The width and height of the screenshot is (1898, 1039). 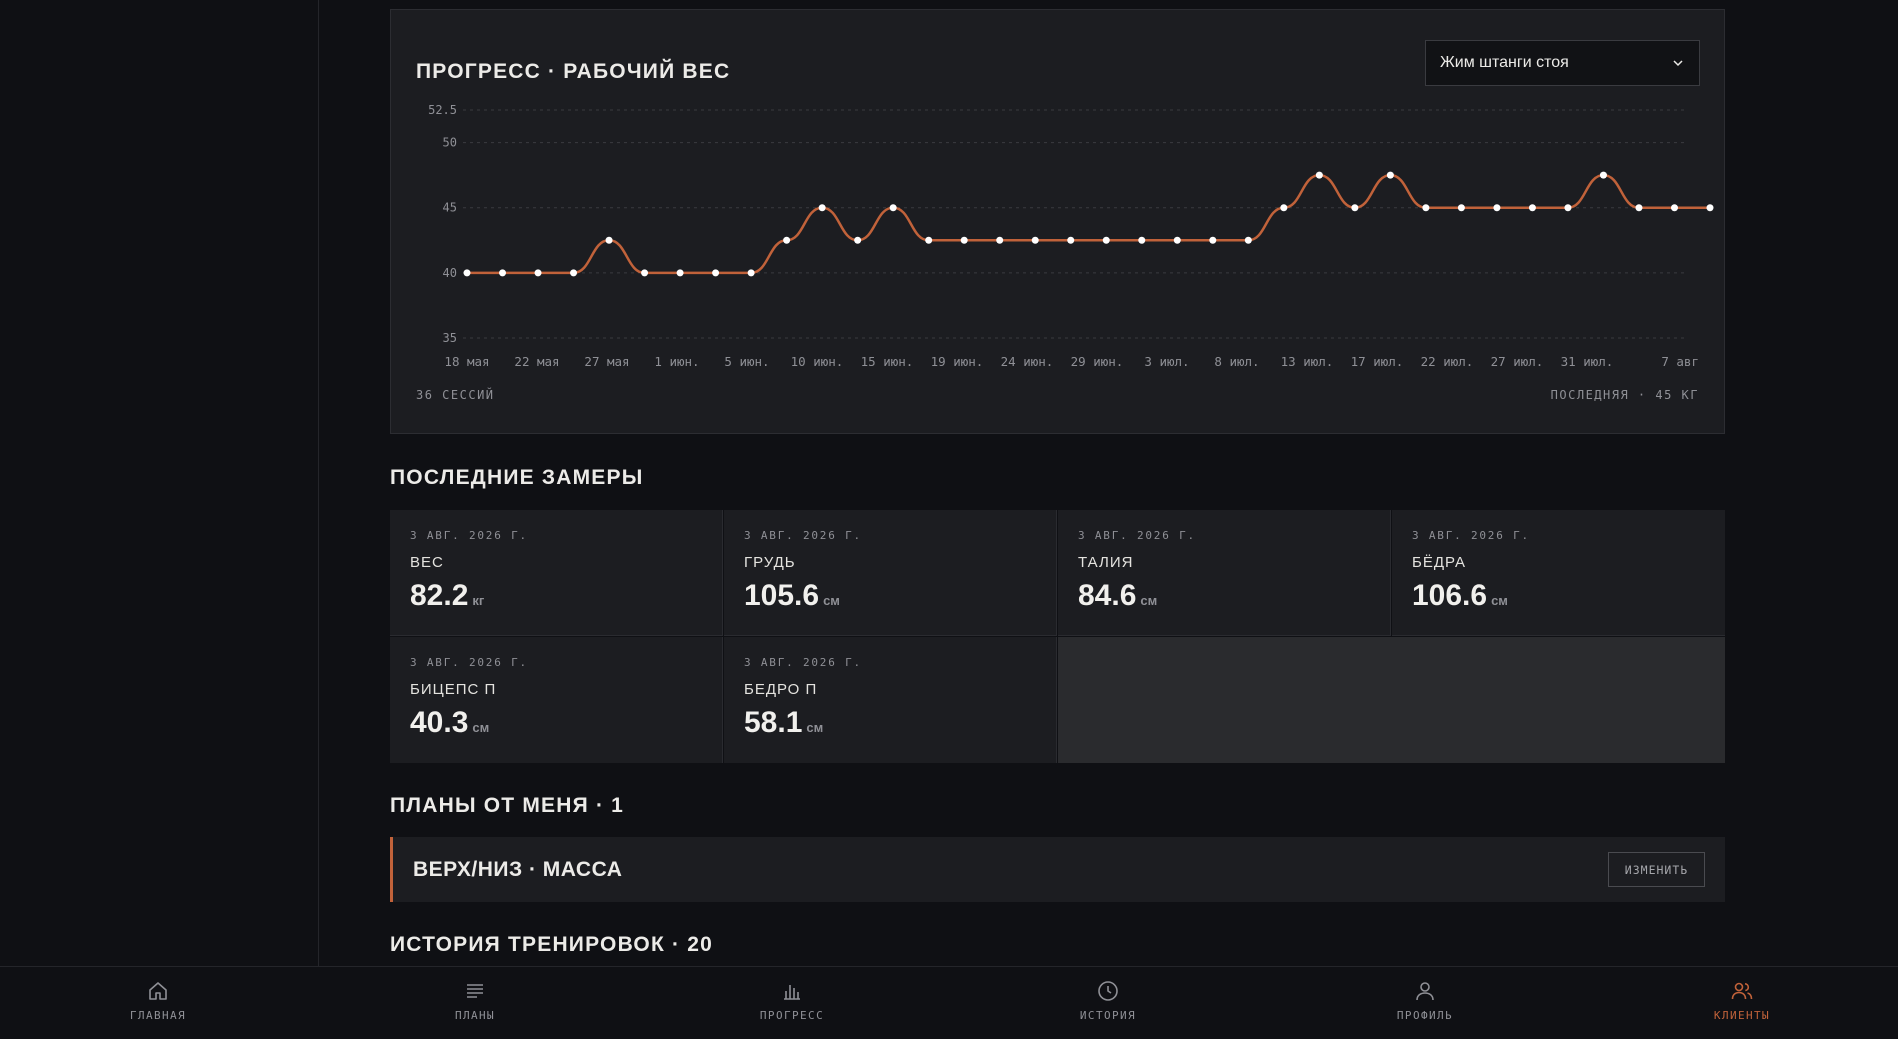 What do you see at coordinates (792, 992) in the screenshot?
I see `bar-chart-icon` at bounding box center [792, 992].